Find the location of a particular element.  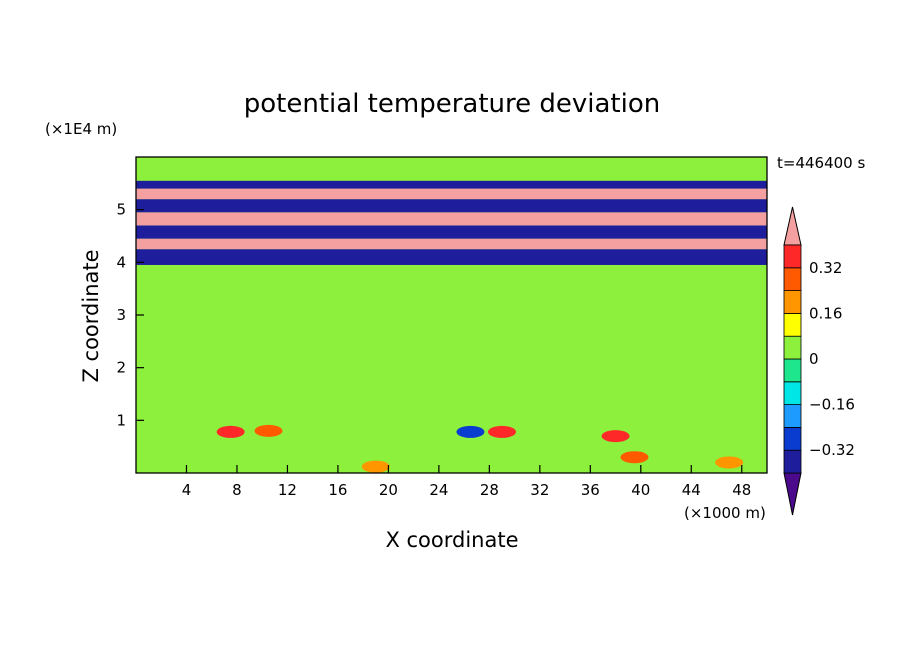

x-tick-label: 48 is located at coordinates (741, 490).